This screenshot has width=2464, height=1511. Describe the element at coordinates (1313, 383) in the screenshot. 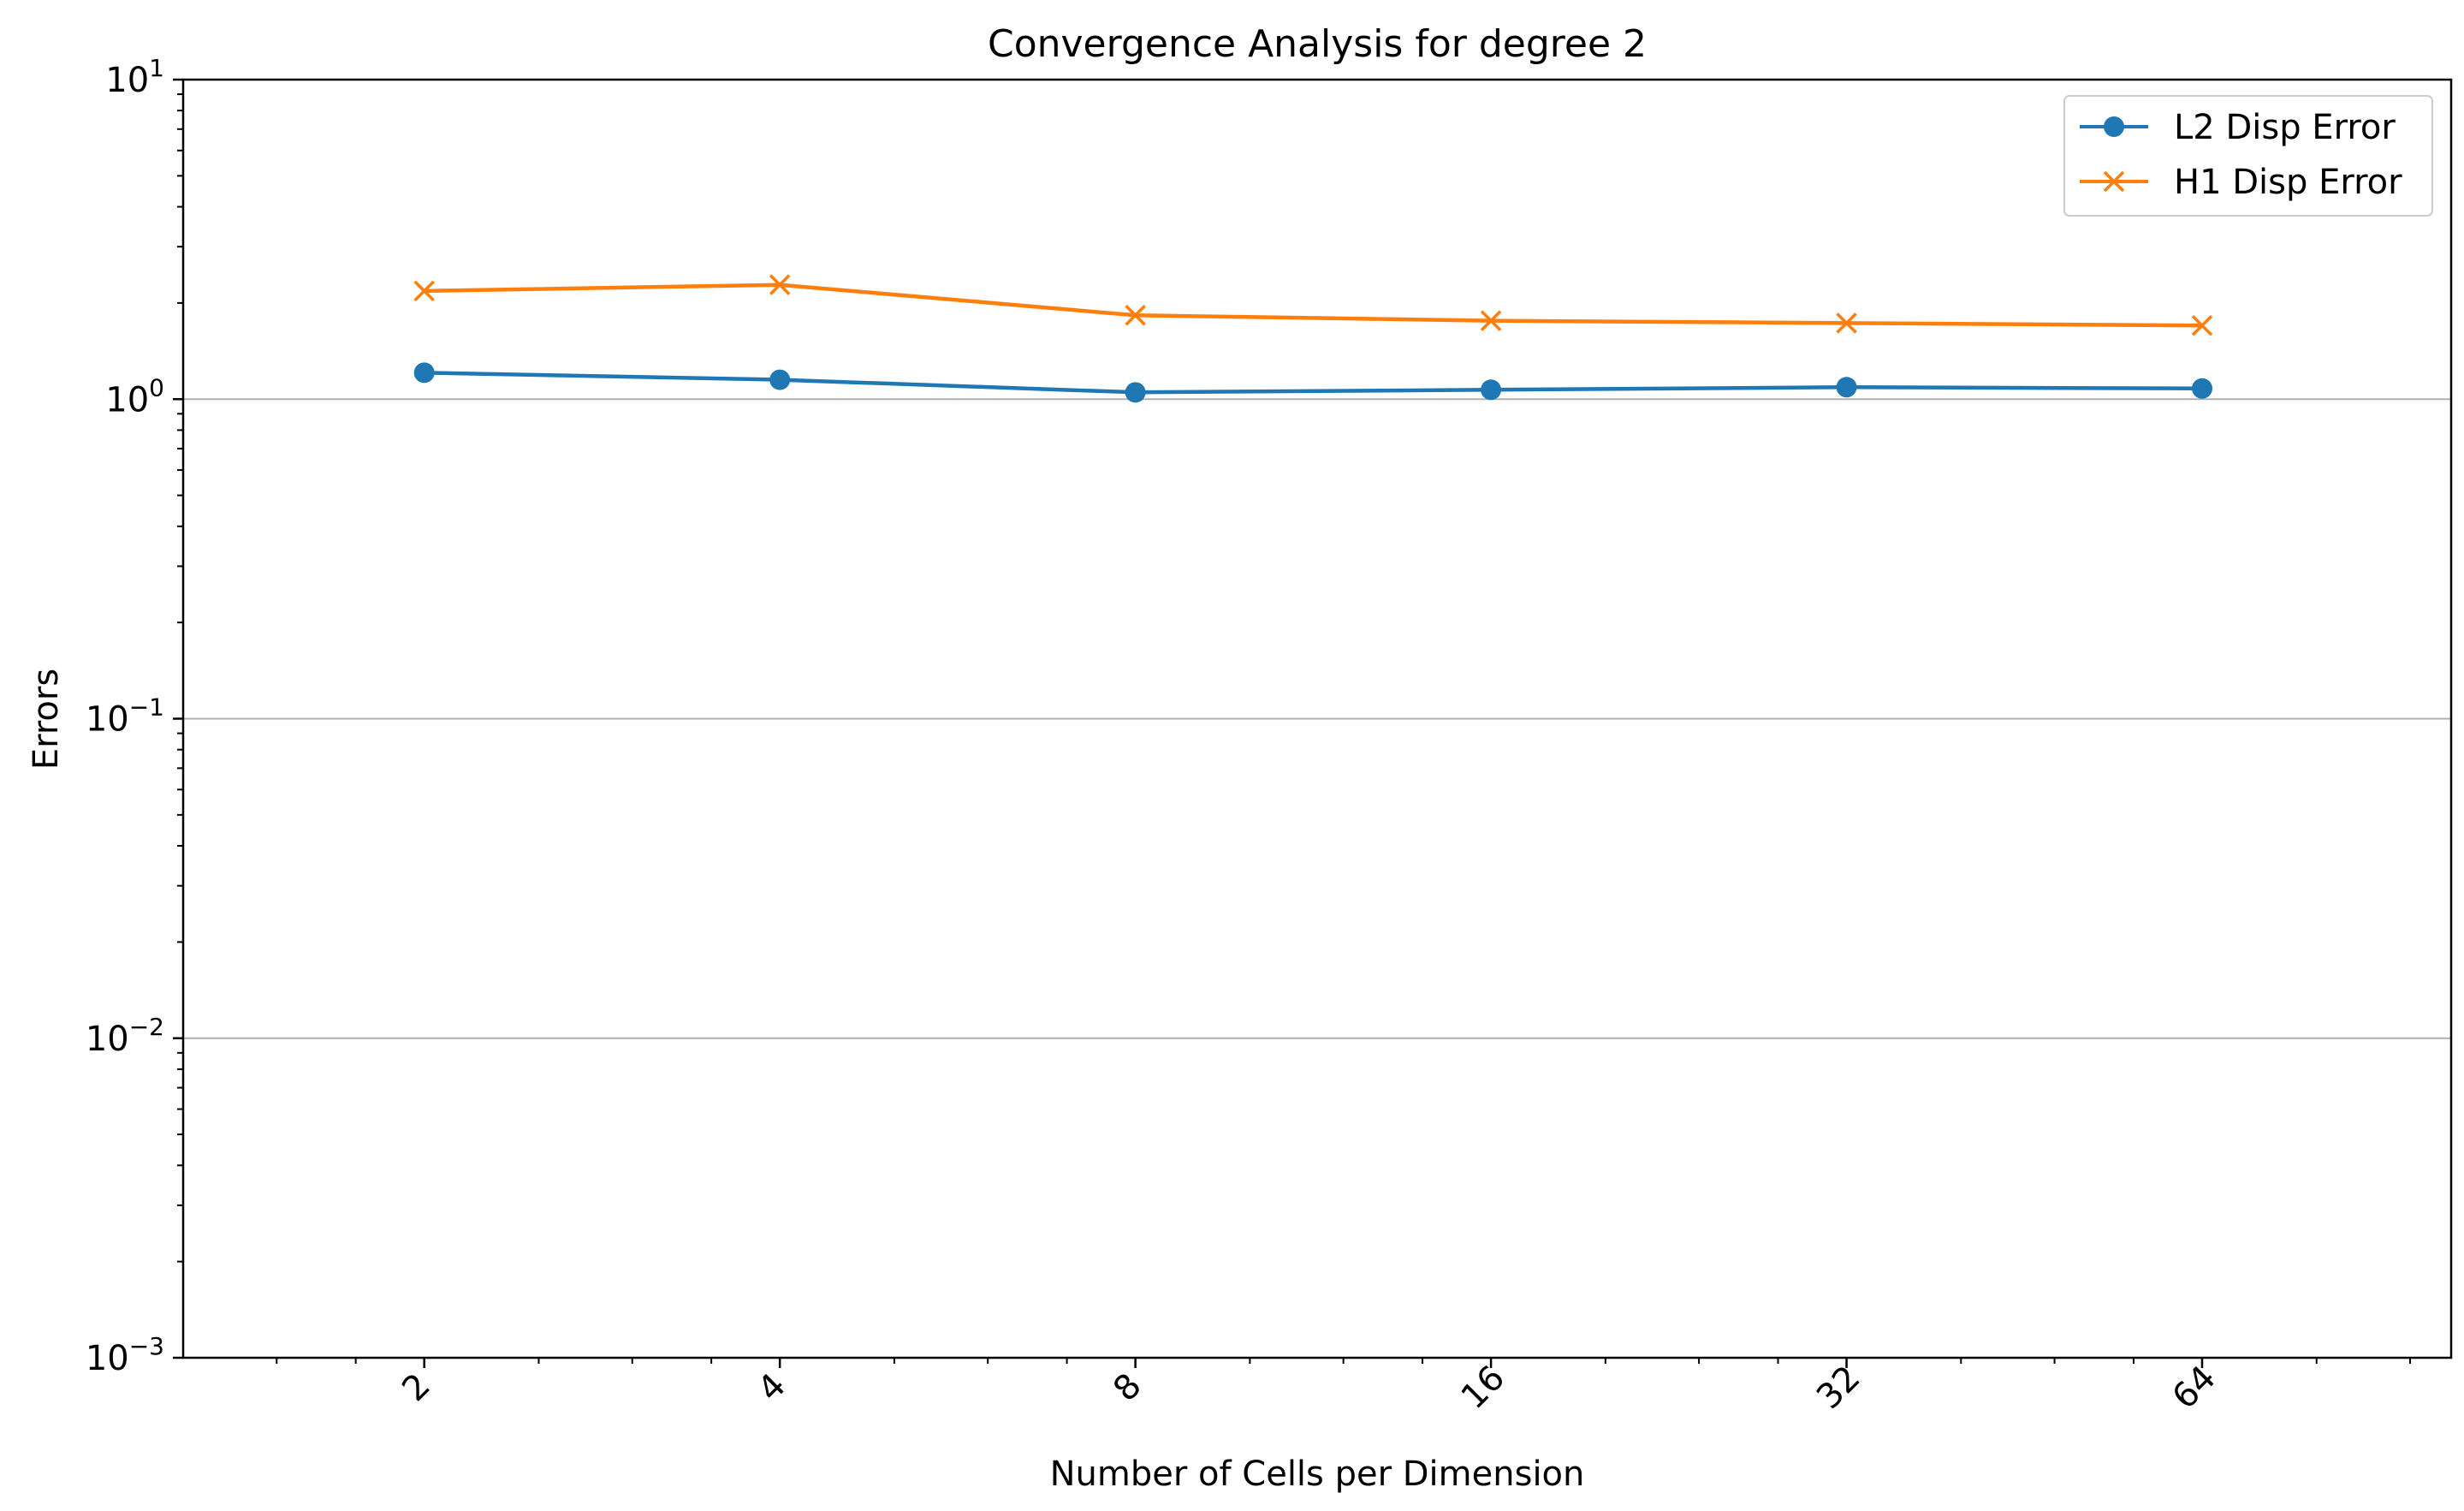

I see `series-line-l2` at that location.